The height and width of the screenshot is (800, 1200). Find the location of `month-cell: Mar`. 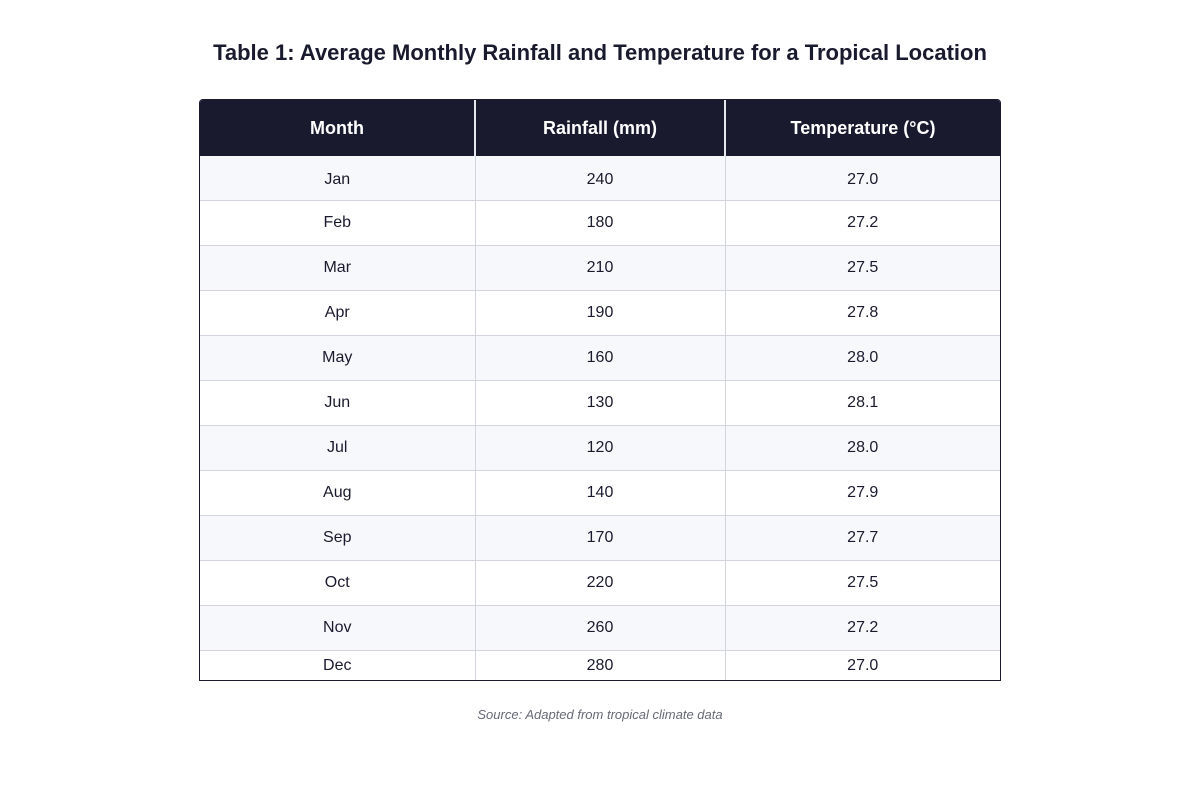

month-cell: Mar is located at coordinates (338, 268).